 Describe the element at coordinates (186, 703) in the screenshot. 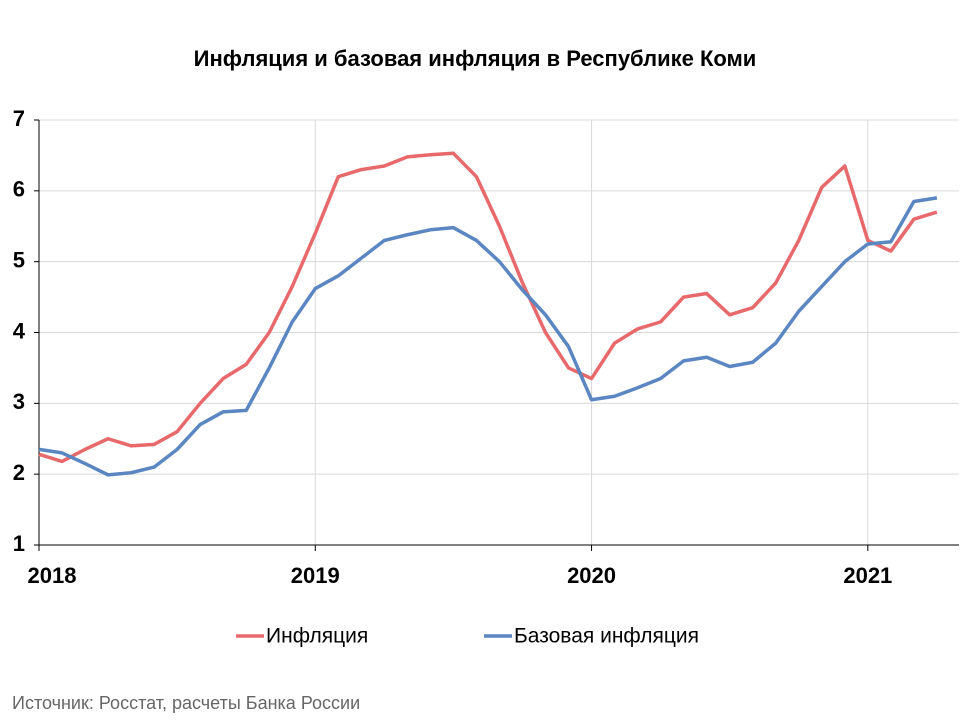

I see `source-note: Источник: Росстат, расчеты Банка России` at that location.